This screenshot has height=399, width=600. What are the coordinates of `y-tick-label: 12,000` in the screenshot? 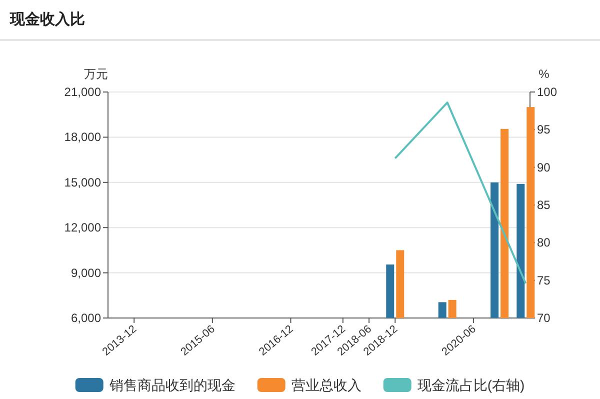 It's located at (83, 227).